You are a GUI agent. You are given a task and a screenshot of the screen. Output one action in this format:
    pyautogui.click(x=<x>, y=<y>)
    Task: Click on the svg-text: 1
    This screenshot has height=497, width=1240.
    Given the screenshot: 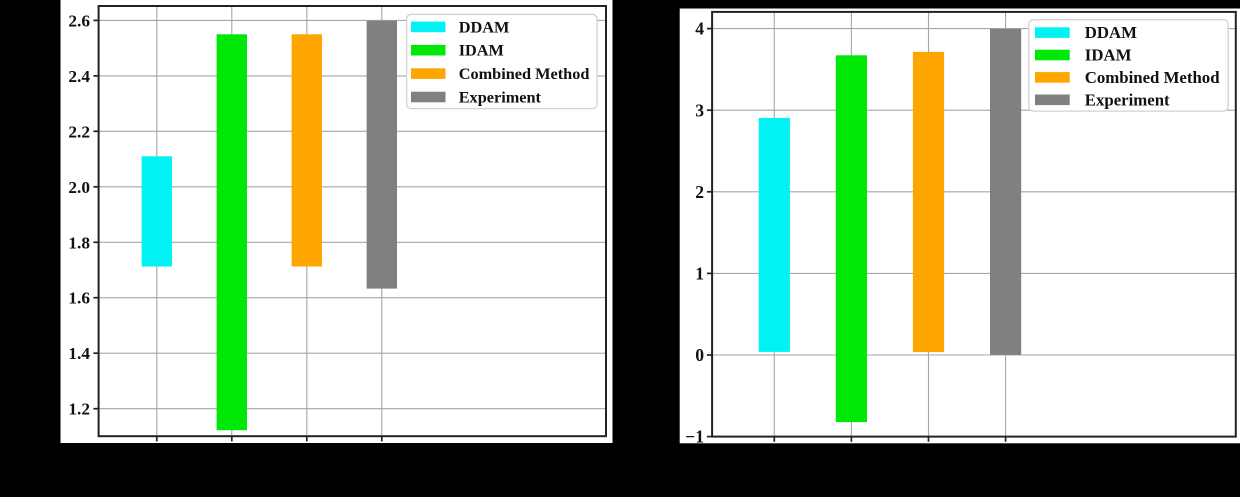 What is the action you would take?
    pyautogui.click(x=699, y=274)
    